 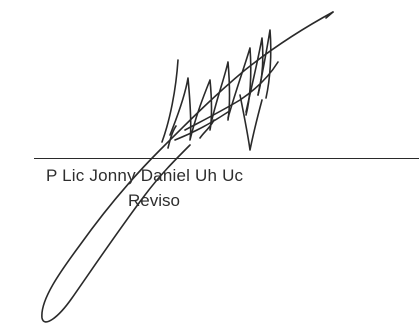 I want to click on signer-name: P Lic Jonny Daniel Uh Uc, so click(x=145, y=175).